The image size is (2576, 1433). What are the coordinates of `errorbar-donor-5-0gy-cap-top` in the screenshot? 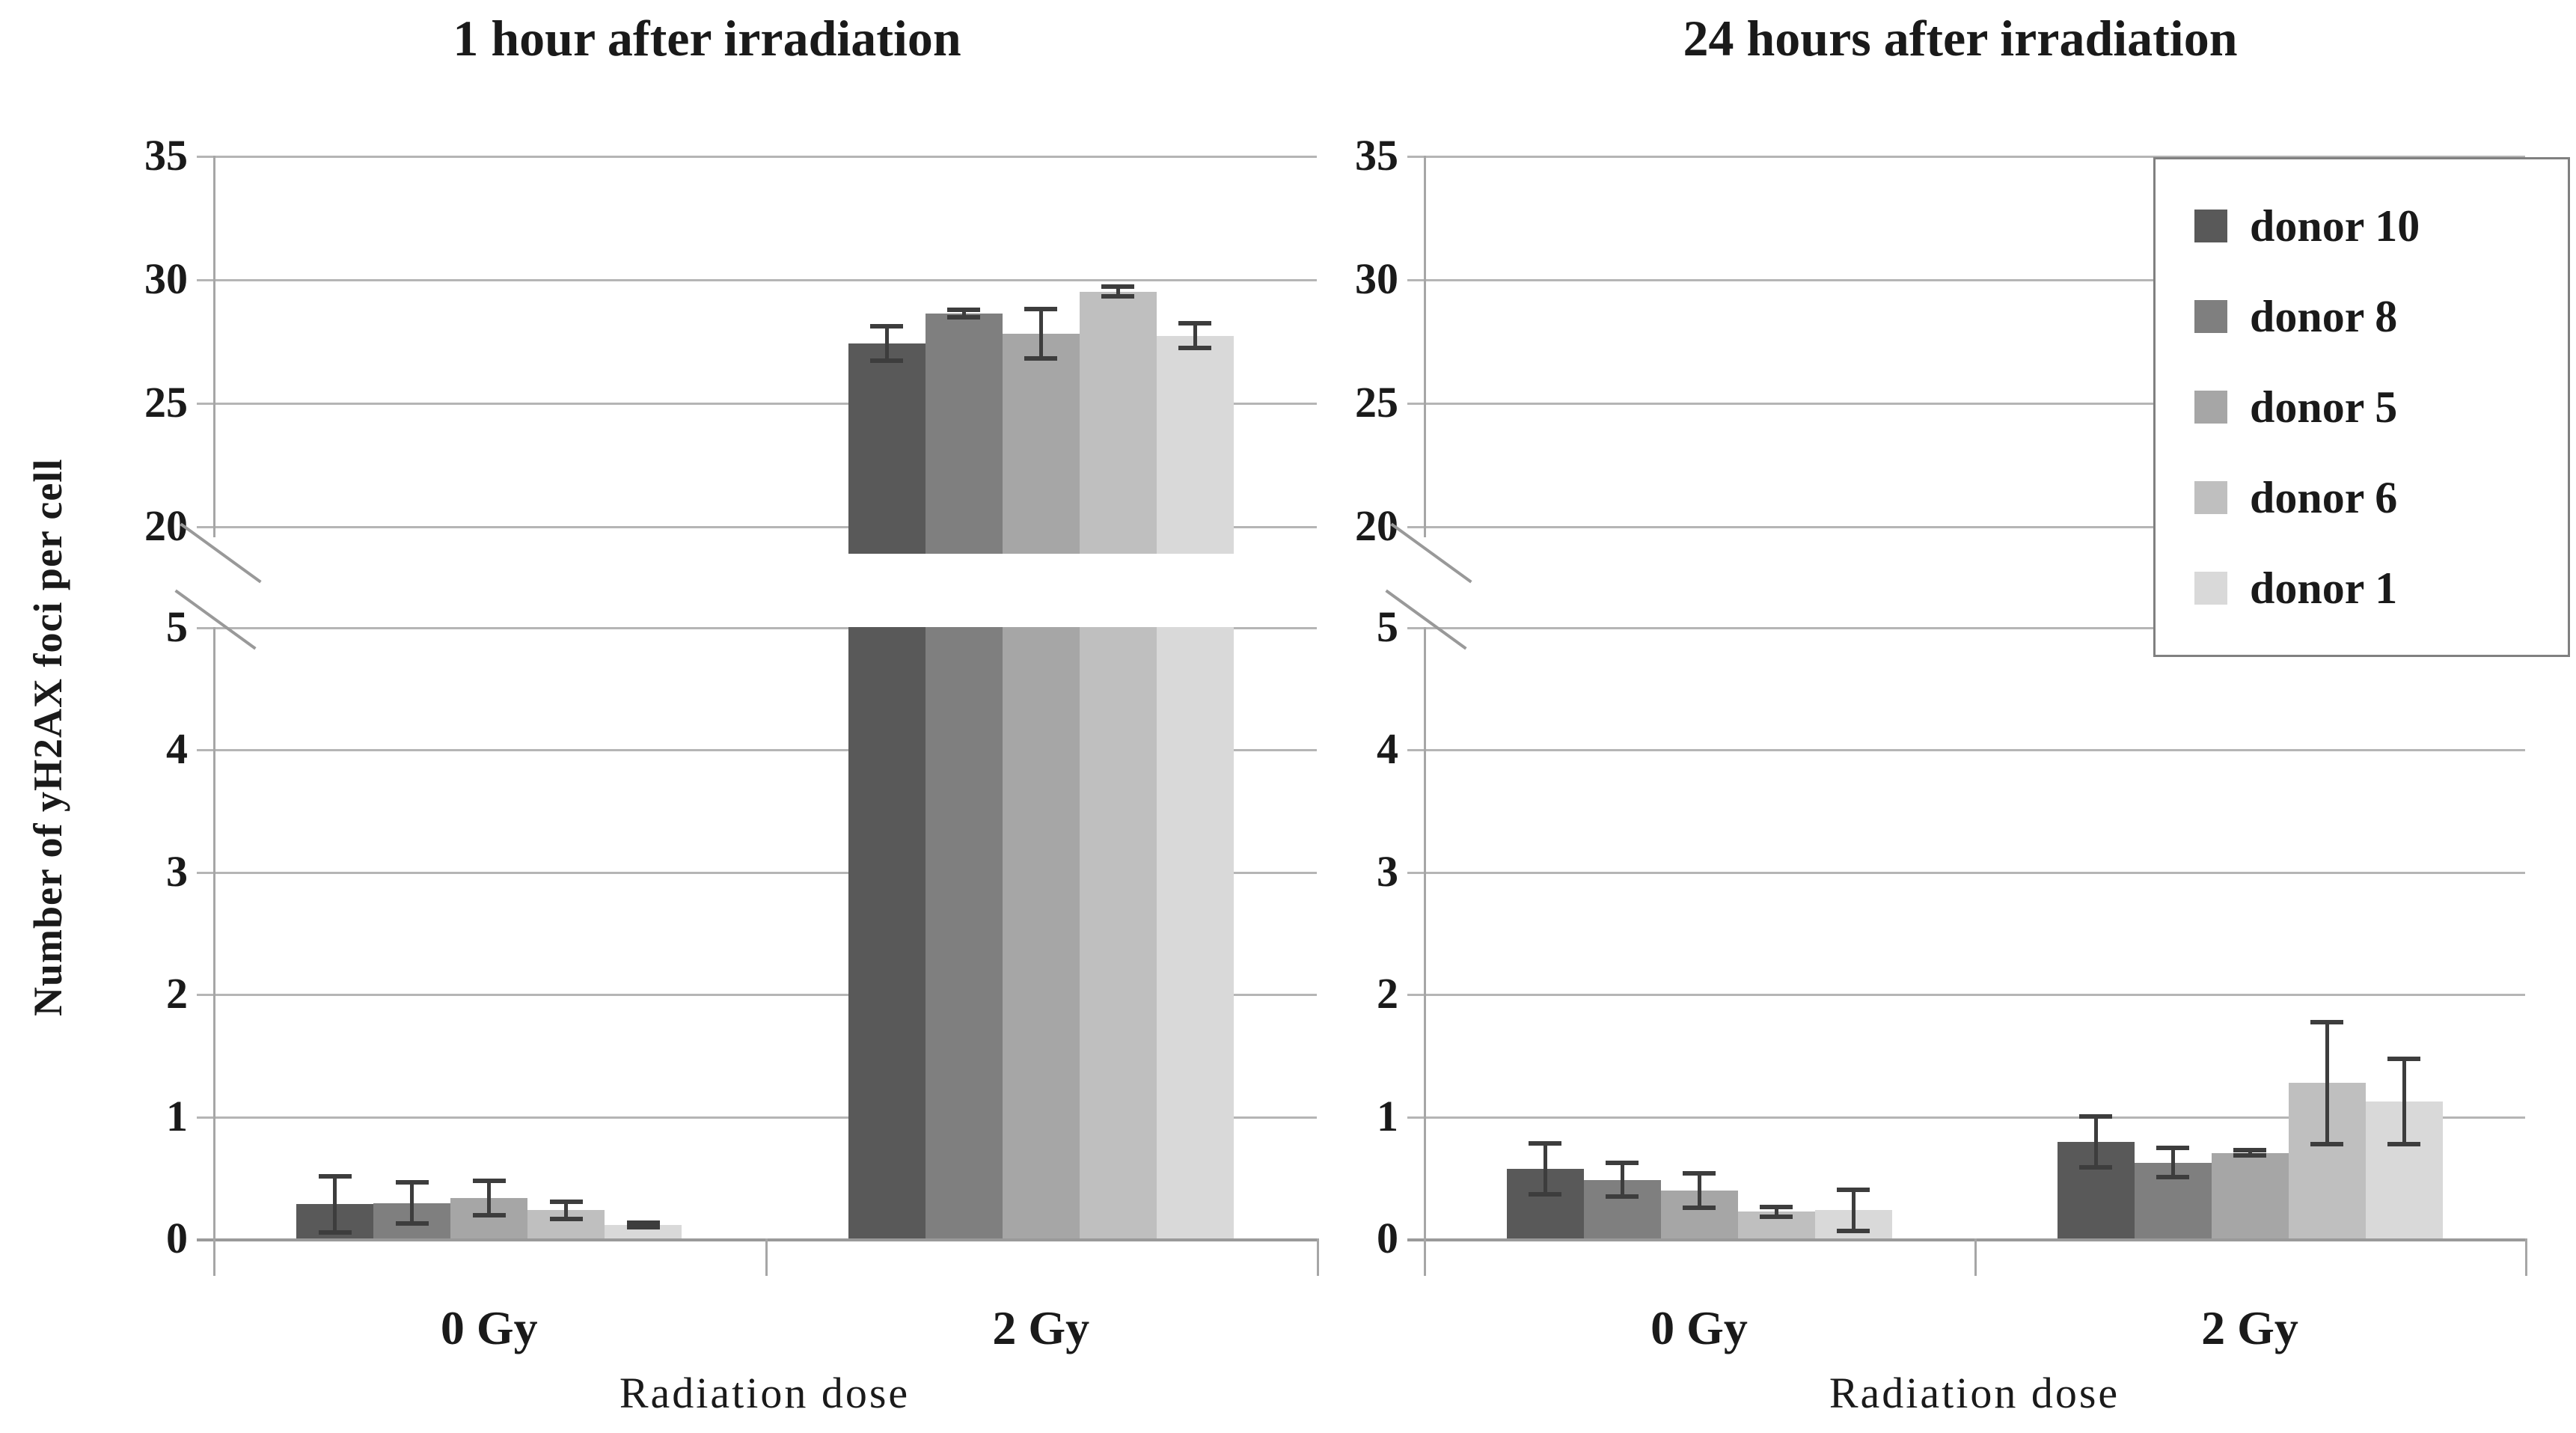 It's located at (1700, 1173).